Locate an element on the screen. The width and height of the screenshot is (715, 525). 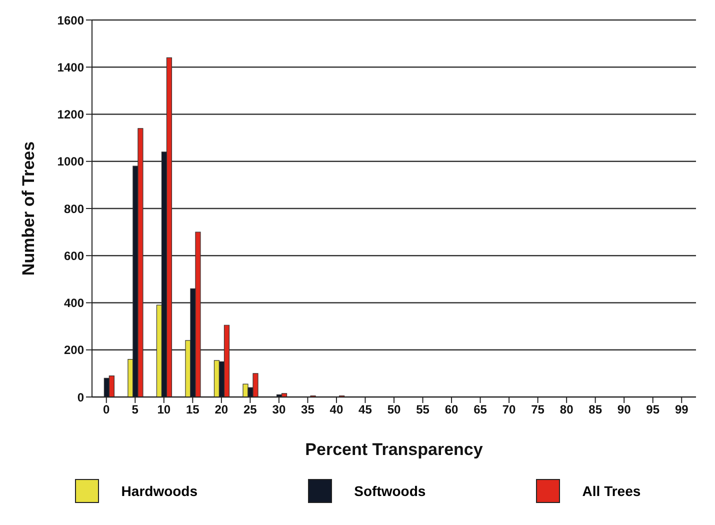
x-tick-label: 35 is located at coordinates (308, 409).